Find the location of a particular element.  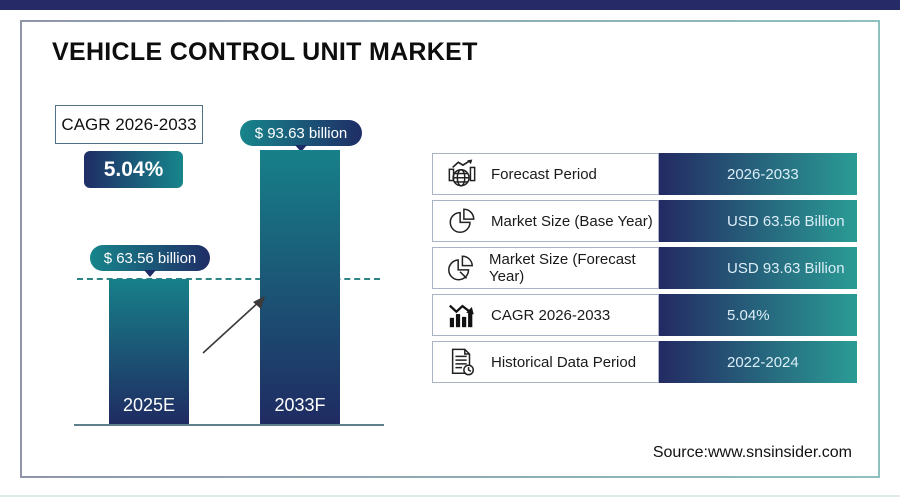

growth-arrow-icon is located at coordinates (233, 325).